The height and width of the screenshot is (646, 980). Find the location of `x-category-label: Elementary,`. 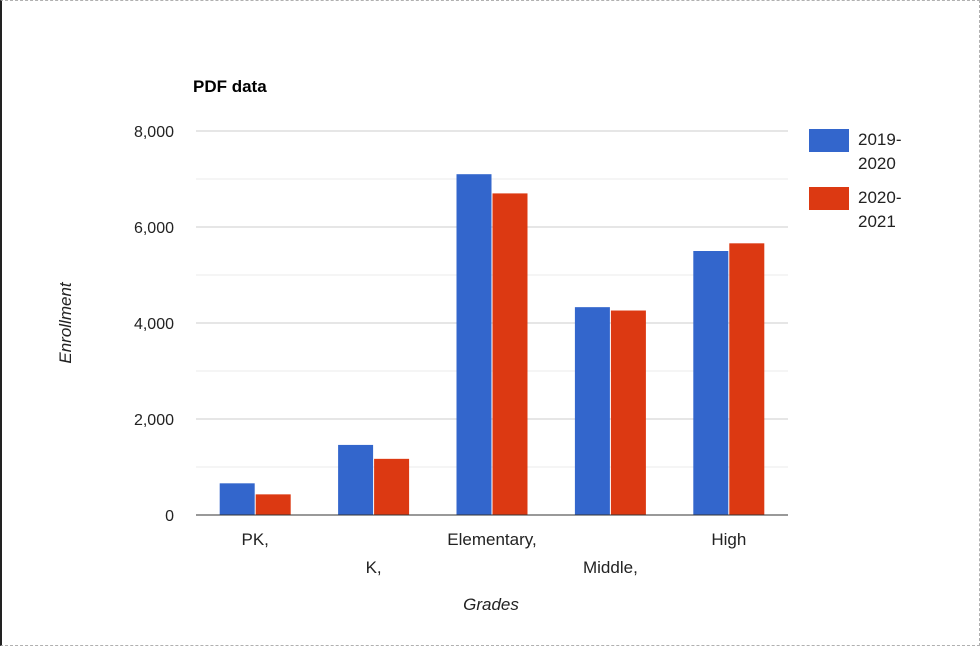

x-category-label: Elementary, is located at coordinates (491, 539).